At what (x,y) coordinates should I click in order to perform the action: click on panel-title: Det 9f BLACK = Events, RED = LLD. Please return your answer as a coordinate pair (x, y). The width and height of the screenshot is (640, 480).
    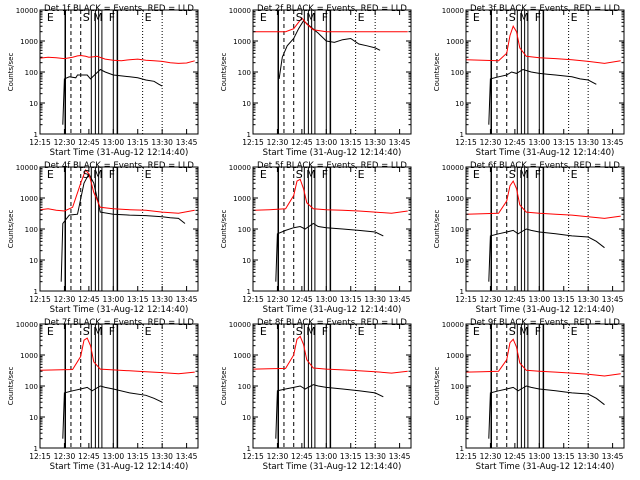
    Looking at the image, I should click on (545, 323).